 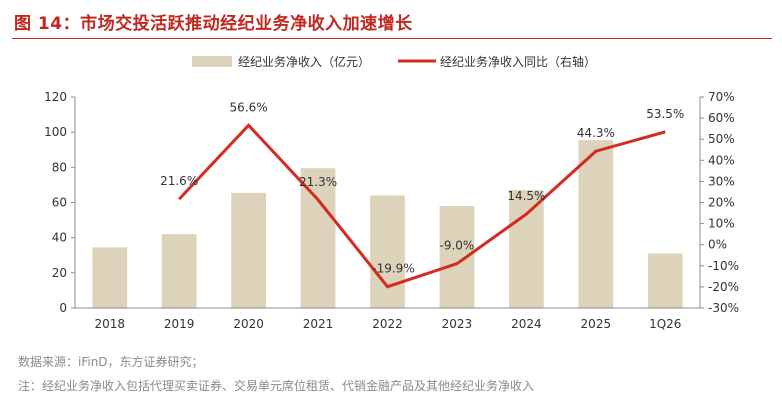 I want to click on y-tick-label: 40, so click(x=59, y=238).